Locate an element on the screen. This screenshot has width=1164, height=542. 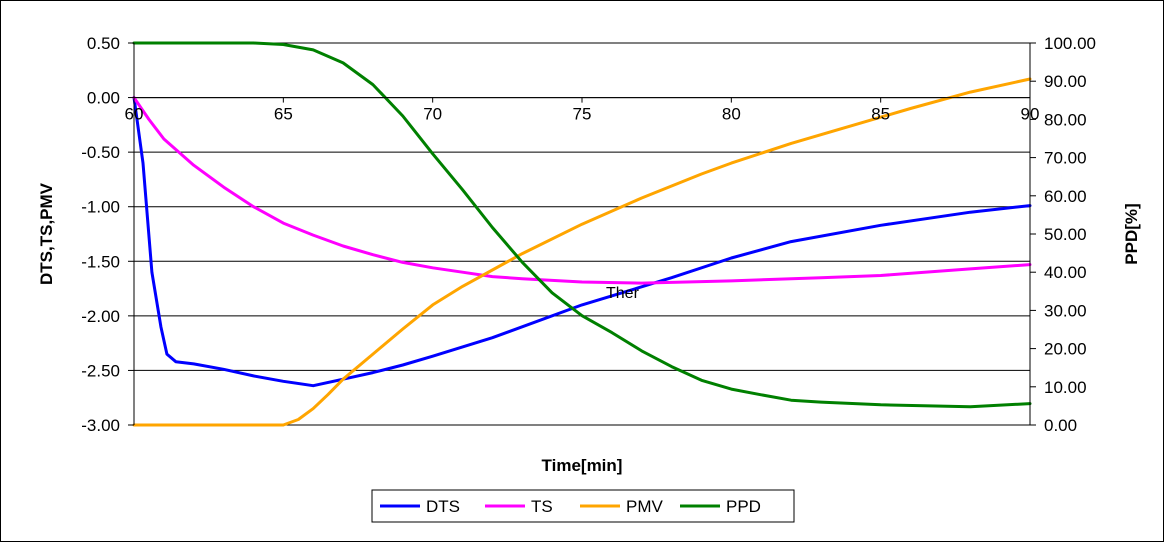
x-tick-label: 90 is located at coordinates (1030, 114).